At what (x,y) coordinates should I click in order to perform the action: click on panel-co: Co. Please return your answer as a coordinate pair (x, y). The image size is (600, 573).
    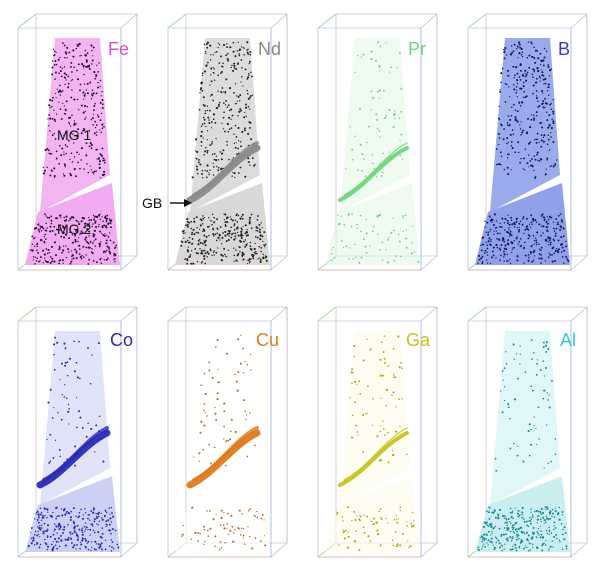
    Looking at the image, I should click on (75, 430).